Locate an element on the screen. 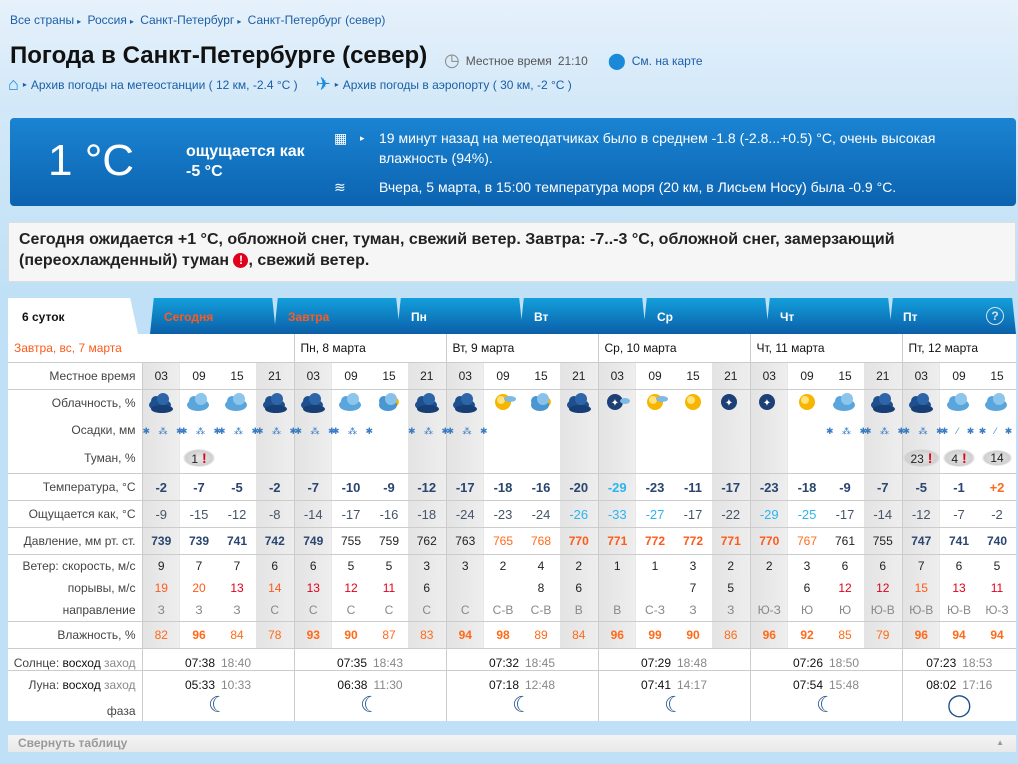 The height and width of the screenshot is (764, 1018). tab-wed: Ср is located at coordinates (706, 316).